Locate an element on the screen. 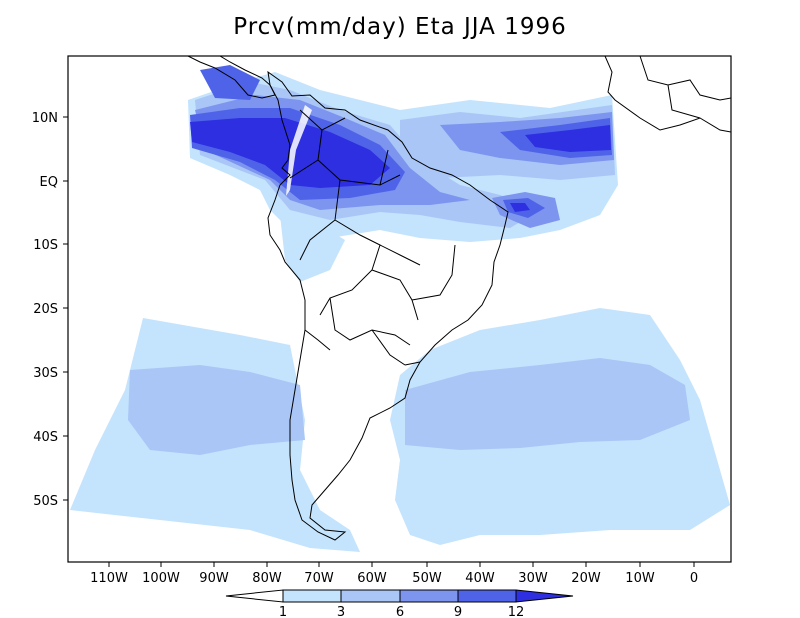 This screenshot has width=800, height=618. country-borders is located at coordinates (372, 237).